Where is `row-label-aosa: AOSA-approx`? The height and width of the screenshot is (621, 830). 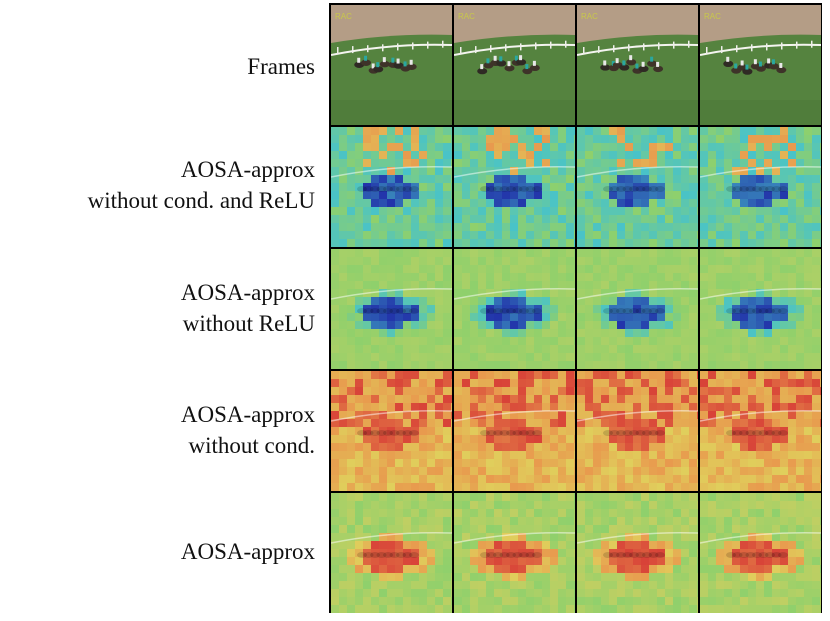
row-label-aosa: AOSA-approx is located at coordinates (248, 551).